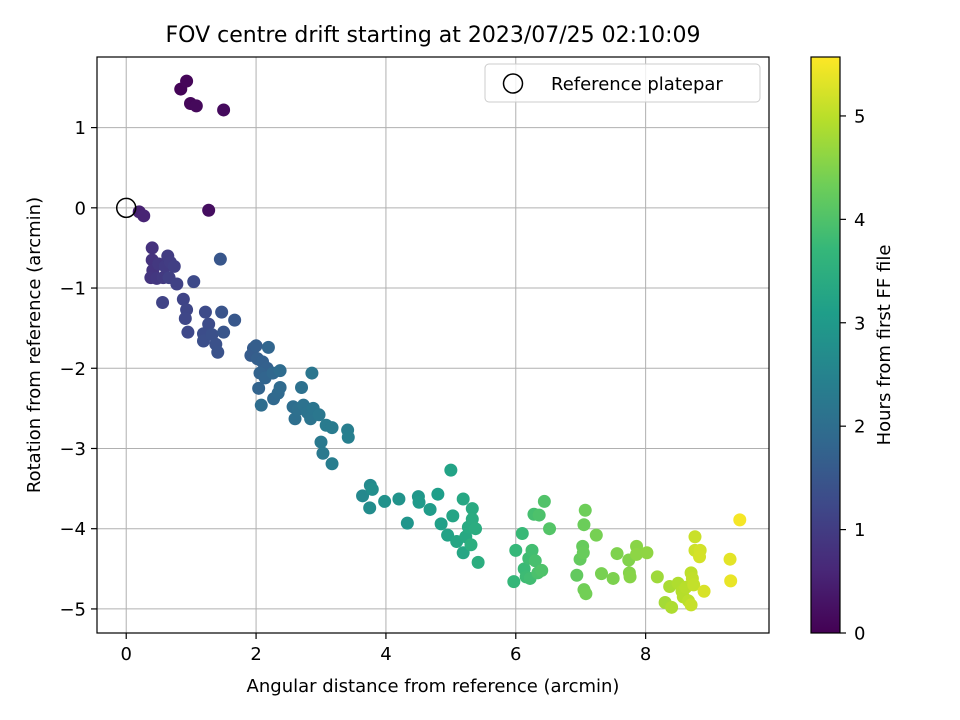 The height and width of the screenshot is (720, 960). What do you see at coordinates (515, 654) in the screenshot?
I see `x-tick-label: 6` at bounding box center [515, 654].